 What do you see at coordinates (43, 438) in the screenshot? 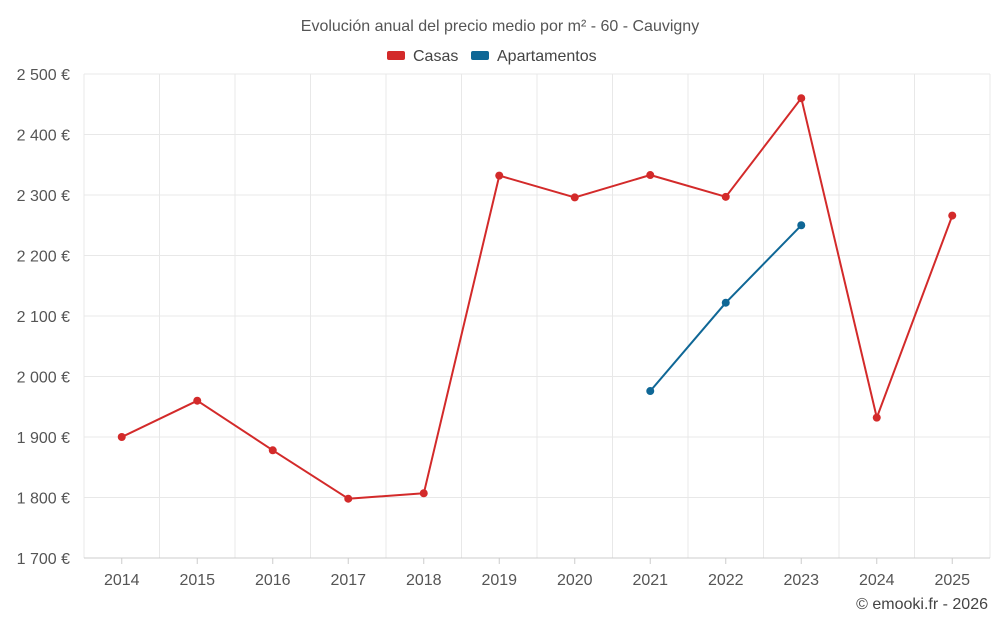
I see `y-tick-label: 1 900 €` at bounding box center [43, 438].